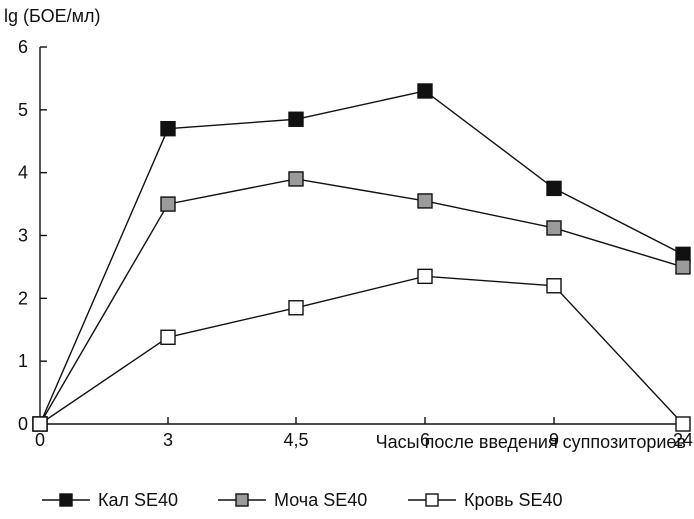 The width and height of the screenshot is (694, 519). Describe the element at coordinates (23, 173) in the screenshot. I see `y-tick-label: 4` at that location.